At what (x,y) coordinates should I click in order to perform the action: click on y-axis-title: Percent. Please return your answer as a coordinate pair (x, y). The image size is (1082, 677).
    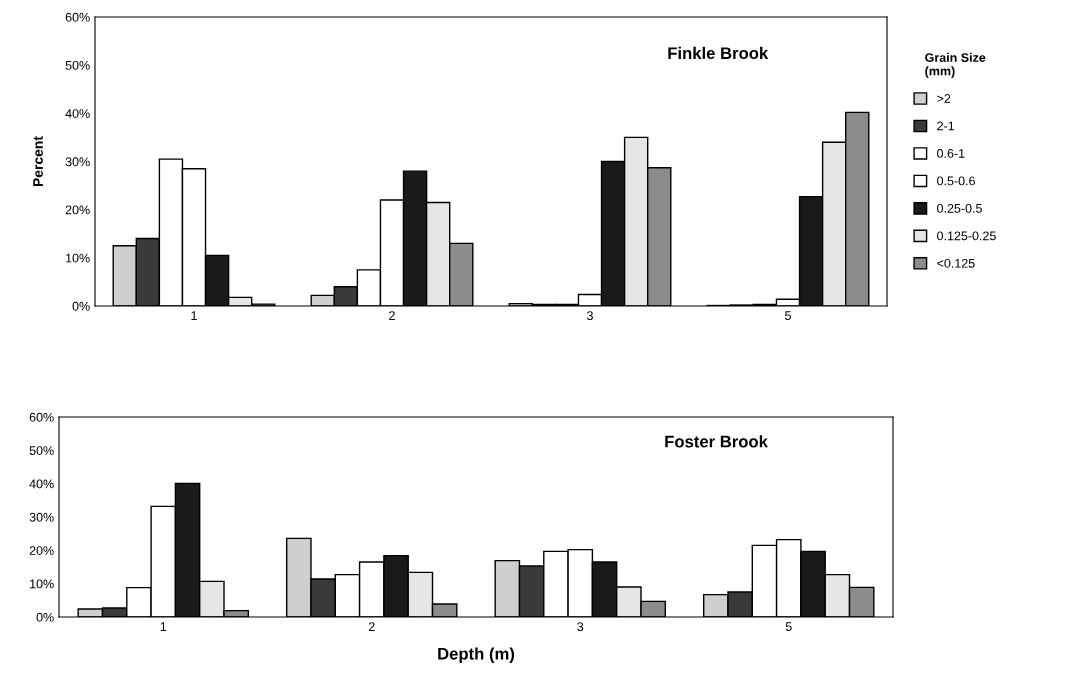
    Looking at the image, I should click on (38, 161).